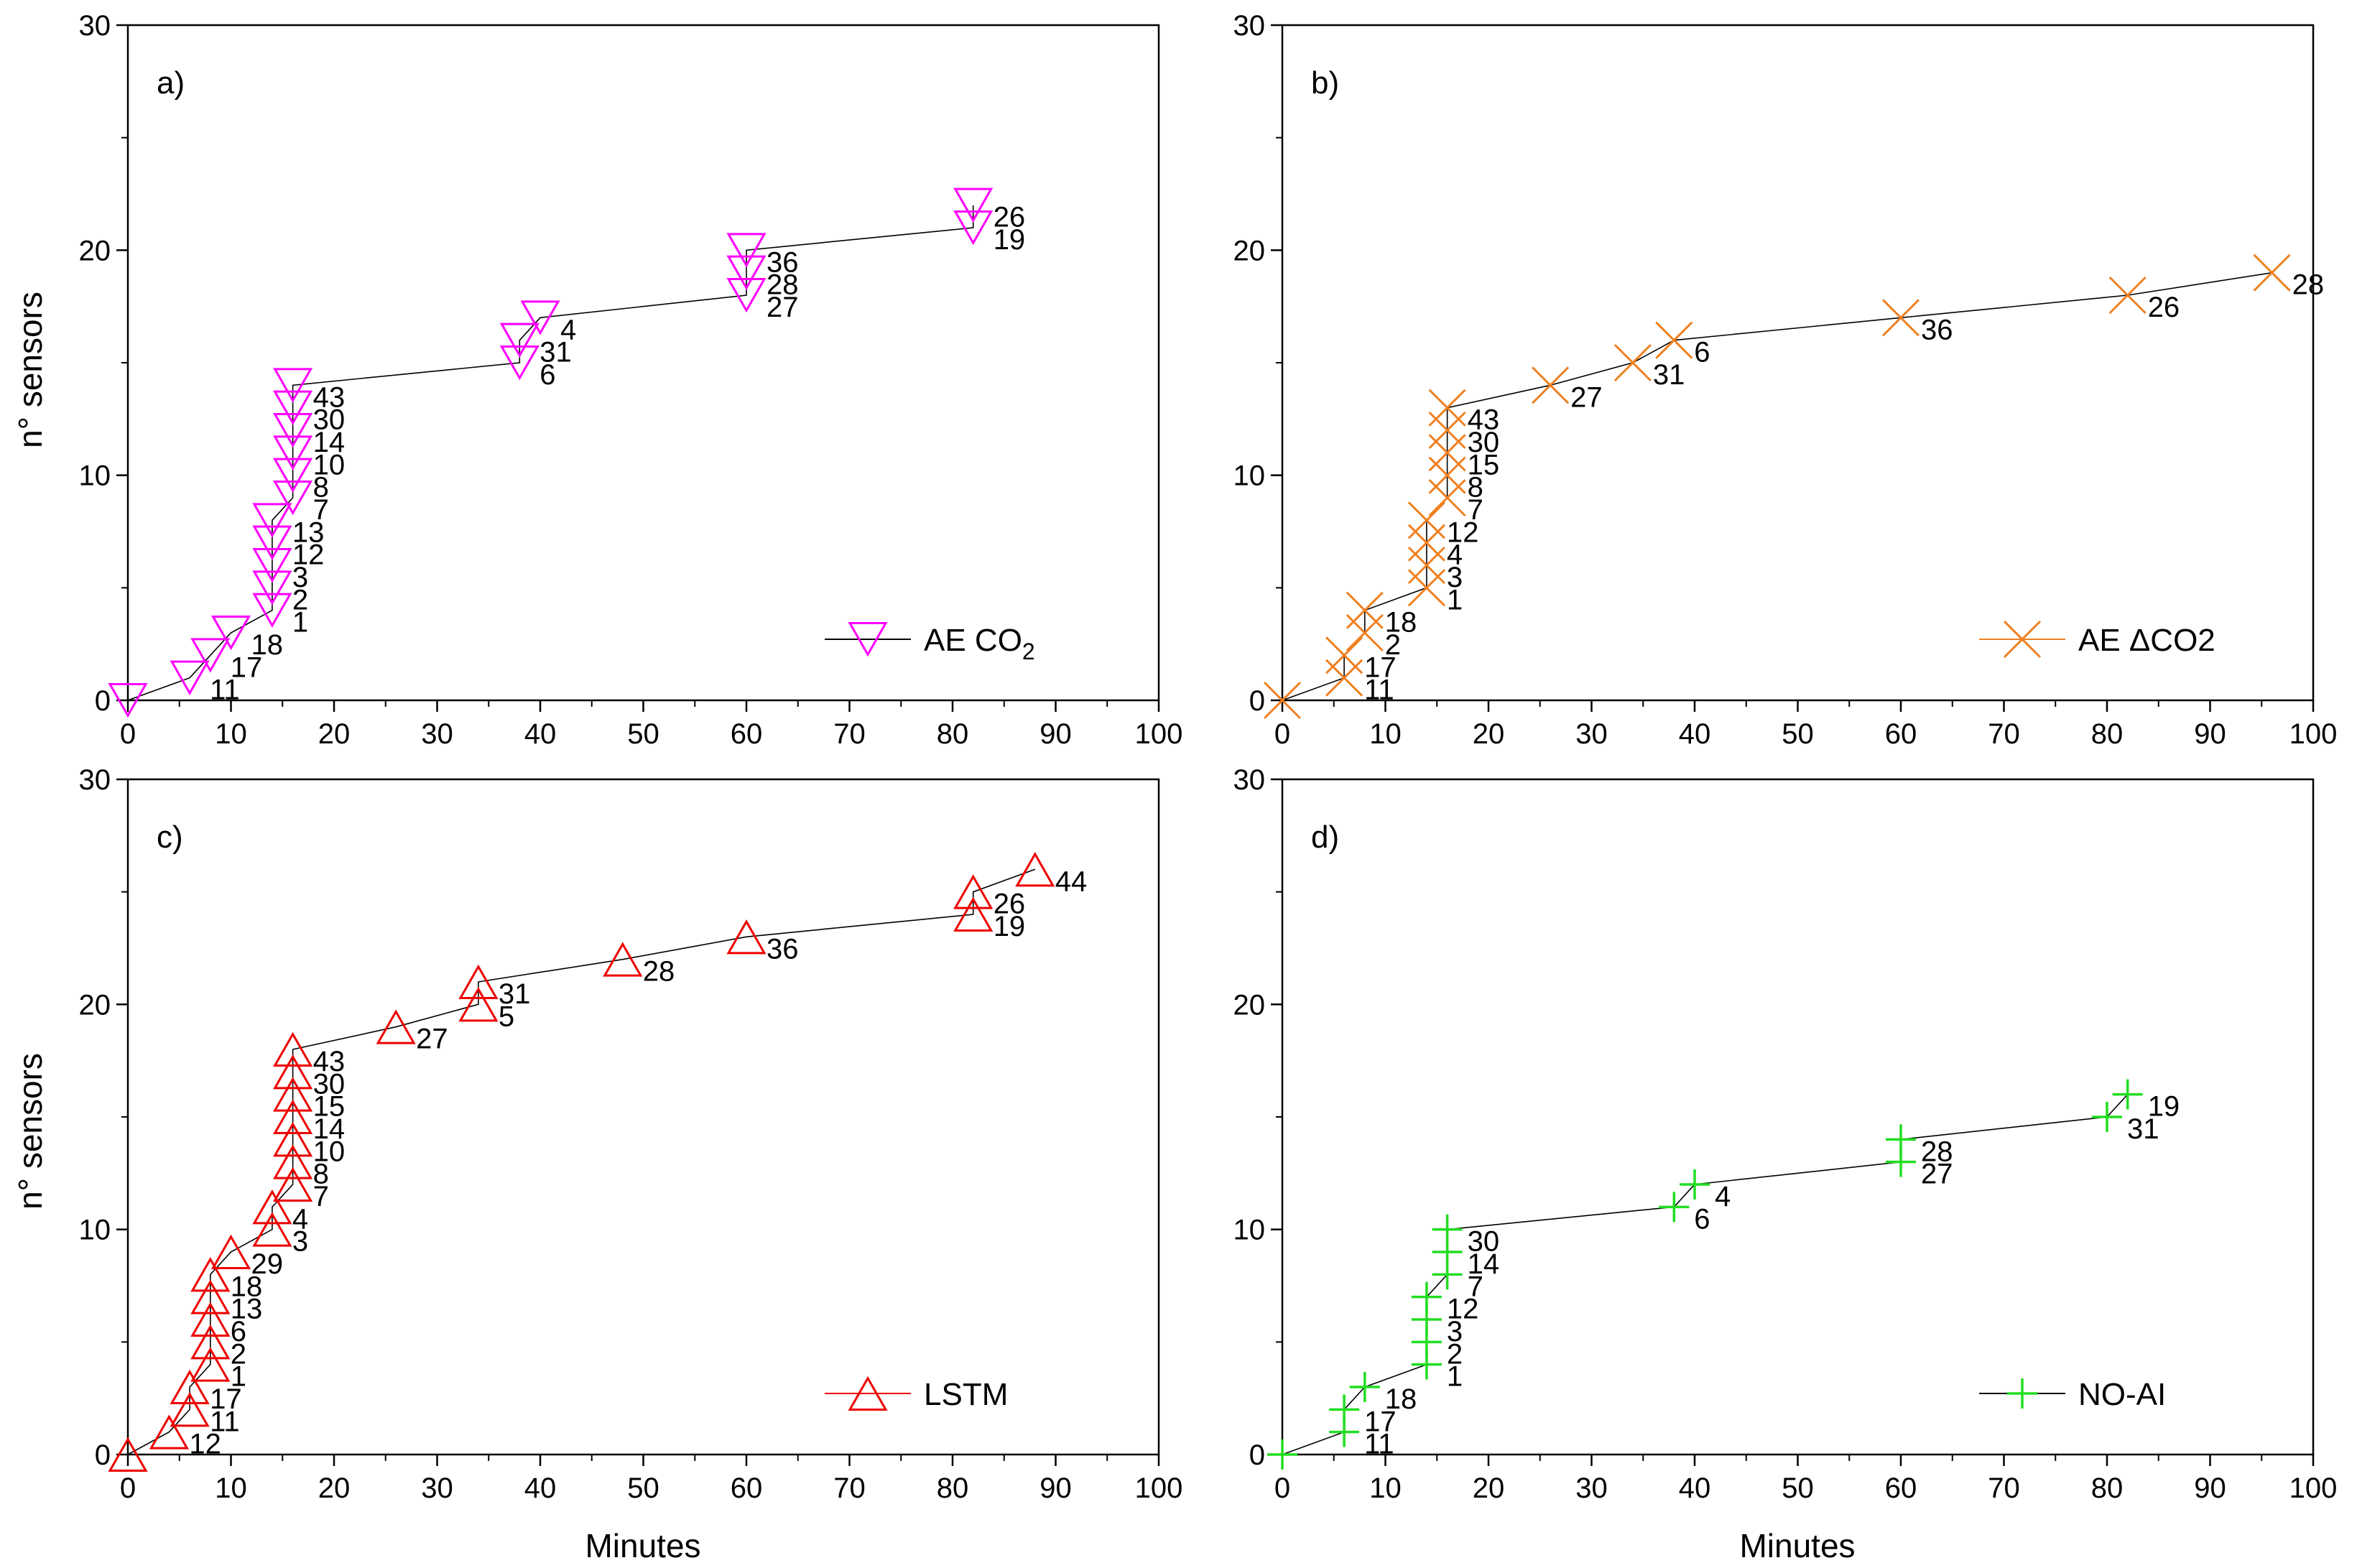 The width and height of the screenshot is (2357, 1568). What do you see at coordinates (329, 1084) in the screenshot?
I see `point-label: 30` at bounding box center [329, 1084].